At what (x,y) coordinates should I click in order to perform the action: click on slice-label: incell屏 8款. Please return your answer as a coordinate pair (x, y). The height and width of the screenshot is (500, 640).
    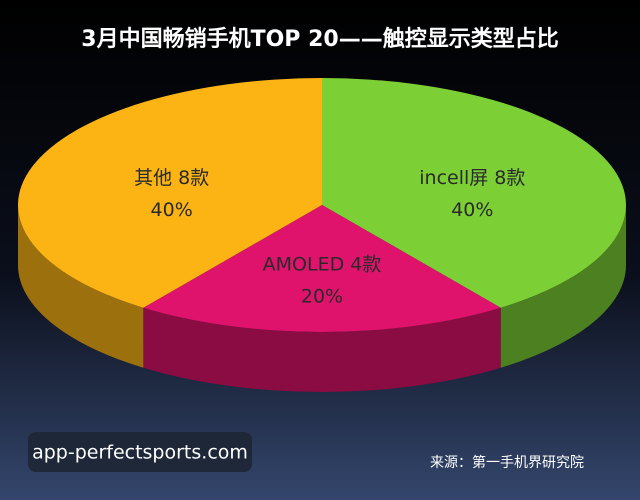
    Looking at the image, I should click on (472, 178).